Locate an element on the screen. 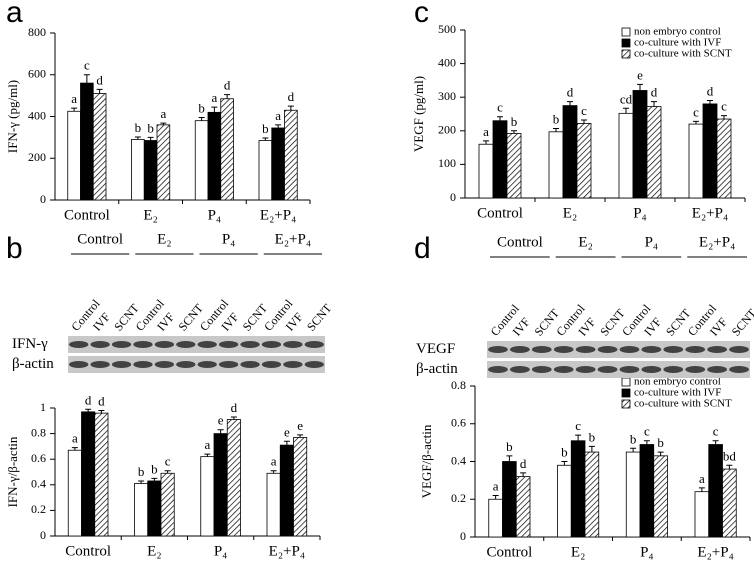  y-tick-label: 0.8 is located at coordinates (458, 385).